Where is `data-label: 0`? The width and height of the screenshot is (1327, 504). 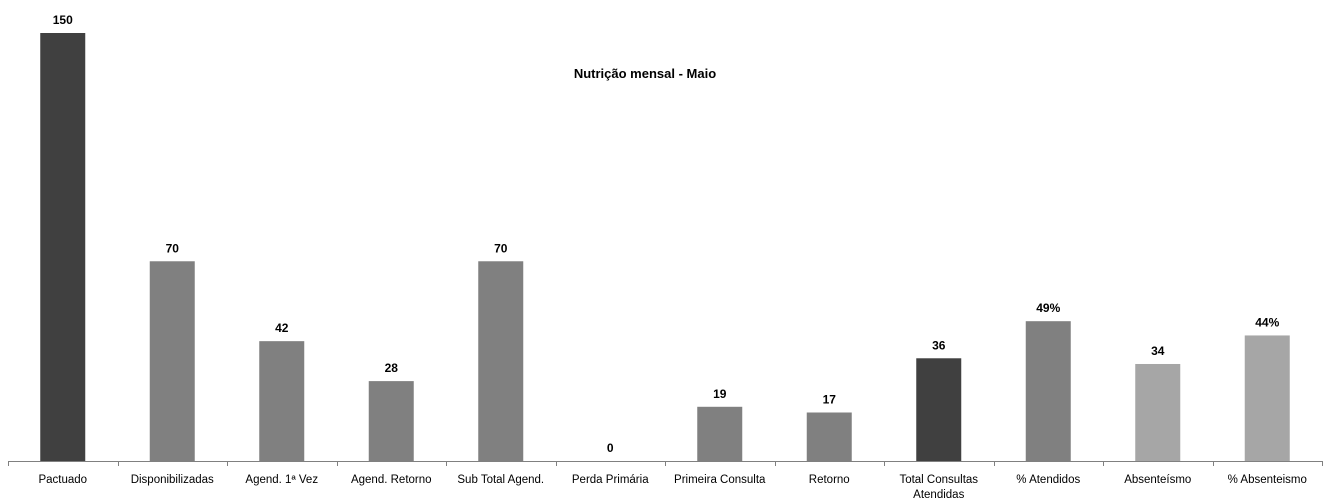
data-label: 0 is located at coordinates (610, 448).